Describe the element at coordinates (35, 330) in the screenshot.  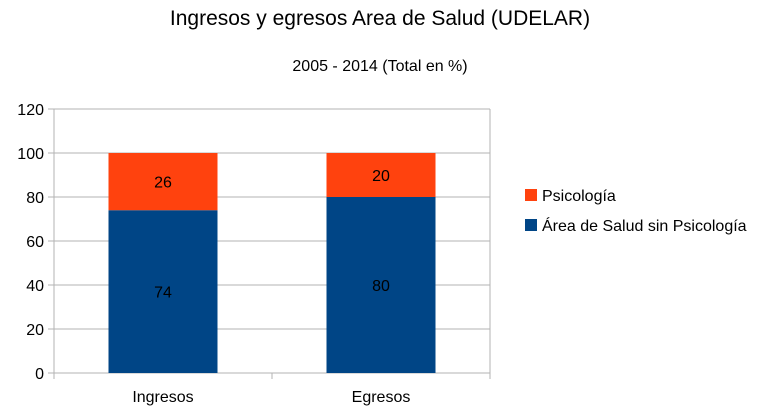
I see `y-tick-label: 20` at that location.